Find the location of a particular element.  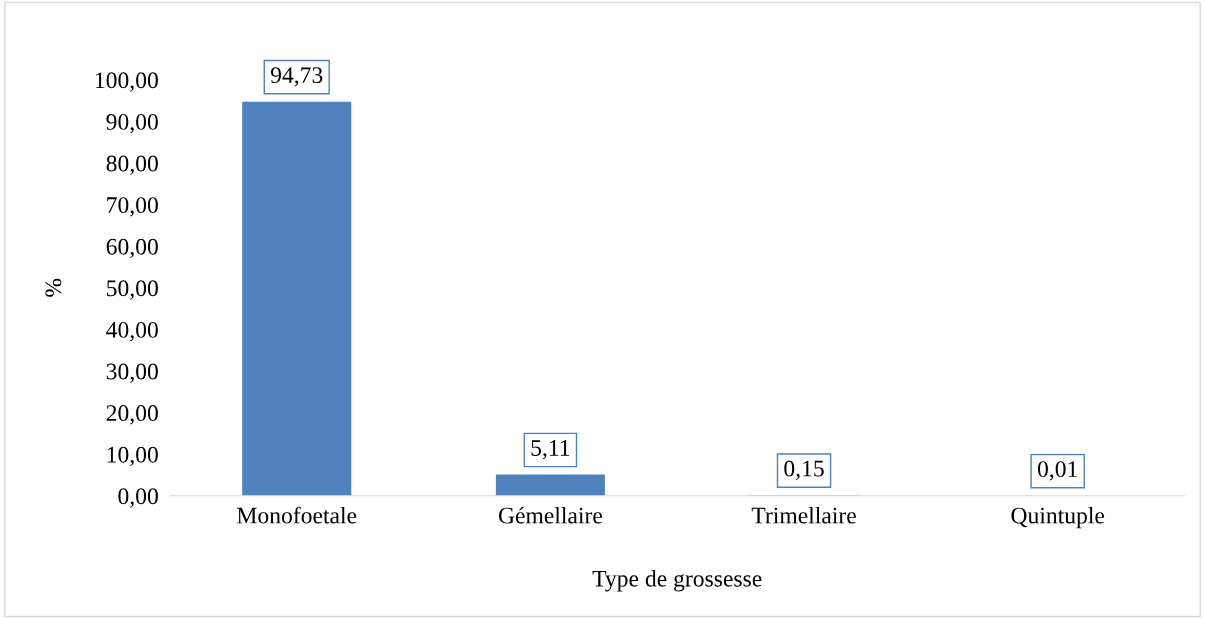

data-label: 94,73 is located at coordinates (296, 77).